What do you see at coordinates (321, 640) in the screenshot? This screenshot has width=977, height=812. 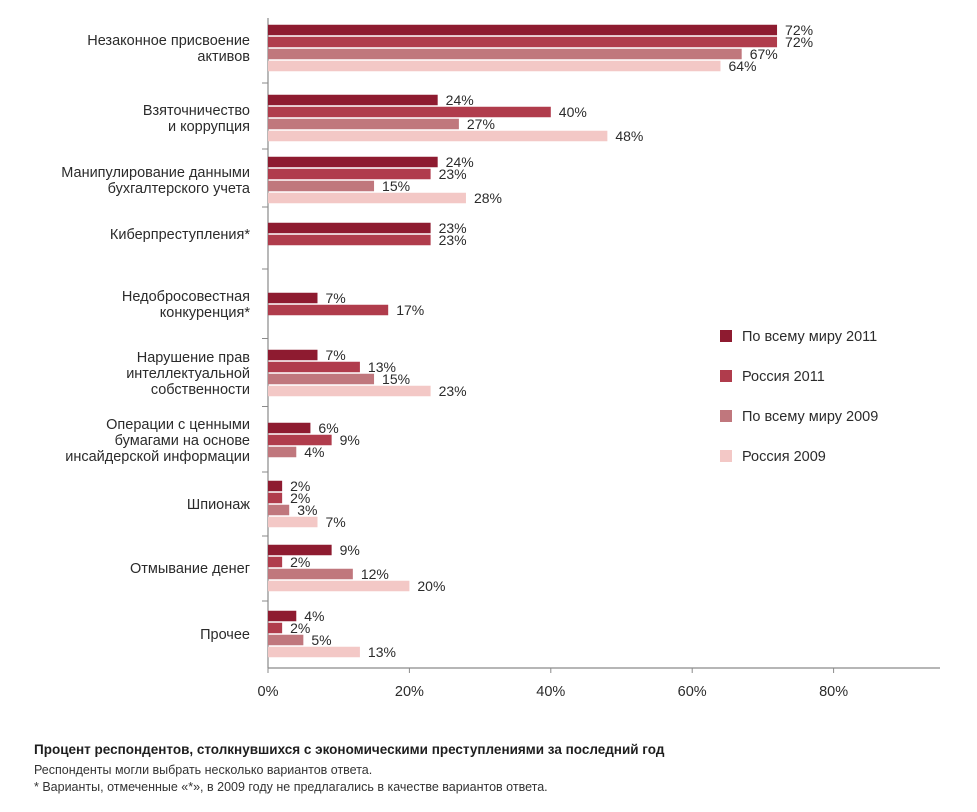 I see `bar-value-label: 5%` at bounding box center [321, 640].